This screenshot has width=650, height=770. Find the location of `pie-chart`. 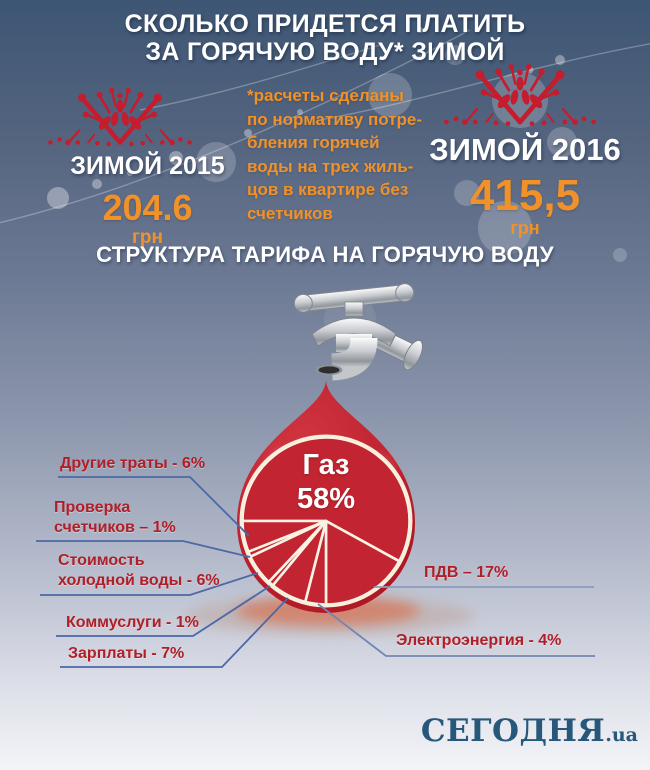

pie-chart is located at coordinates (326, 521).